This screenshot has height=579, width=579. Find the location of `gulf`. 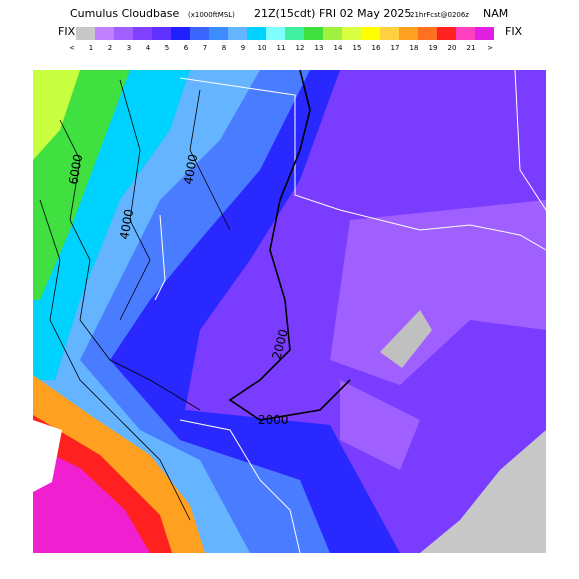

gulf is located at coordinates (483, 491).